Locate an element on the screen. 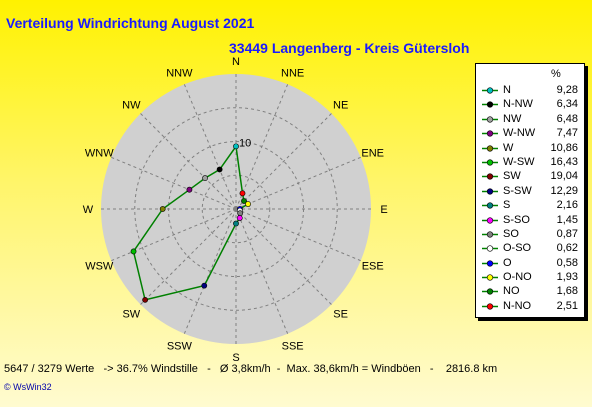 The image size is (592, 407). spoke-ne is located at coordinates (283, 161).